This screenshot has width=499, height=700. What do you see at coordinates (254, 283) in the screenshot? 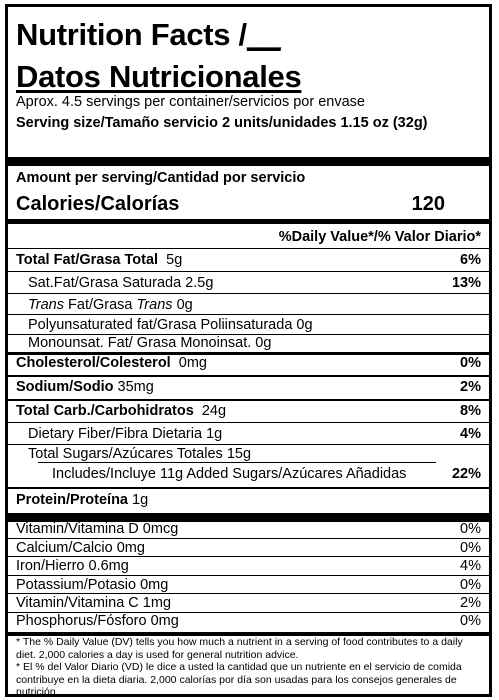
I see `sat-fat-row: Sat.Fat/Grasa Saturada 2.5g 13%` at bounding box center [254, 283].